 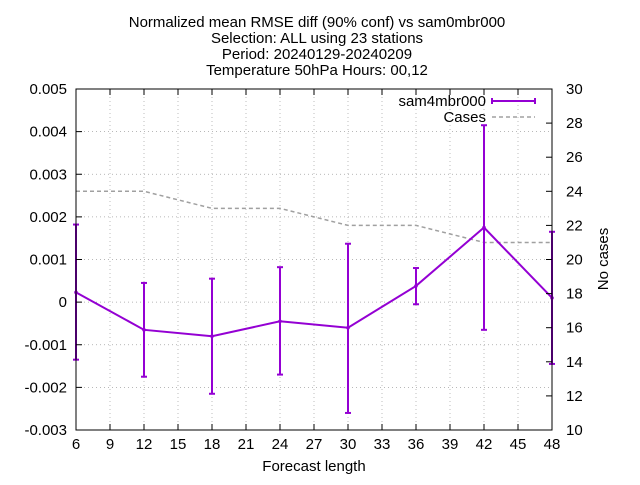 I want to click on y-tick-label: -0.002, so click(x=45, y=387).